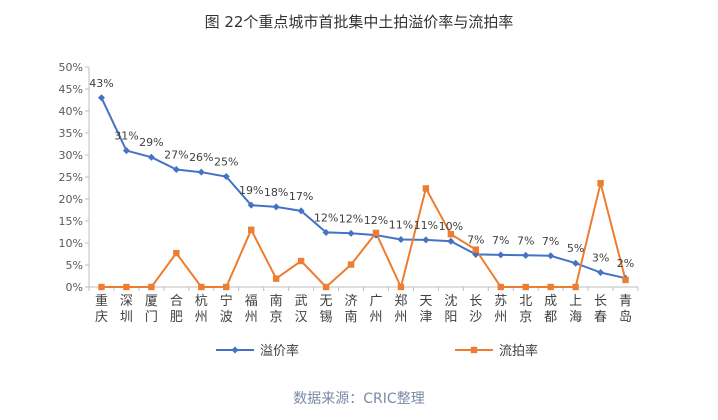 The image size is (718, 420). What do you see at coordinates (71, 155) in the screenshot?
I see `y-tick-label: 30%` at bounding box center [71, 155].